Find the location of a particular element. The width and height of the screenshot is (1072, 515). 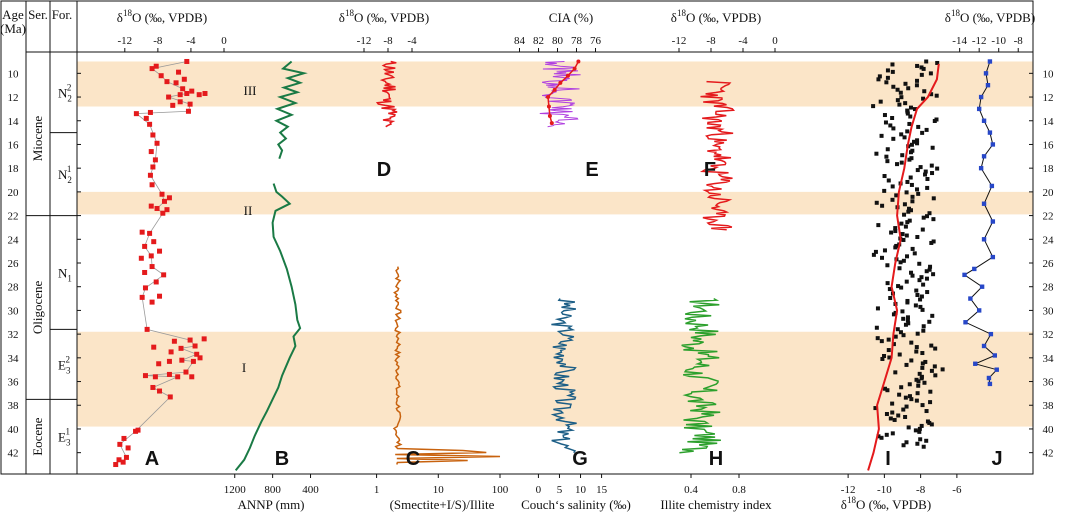

formation-label: N22 is located at coordinates (65, 92).